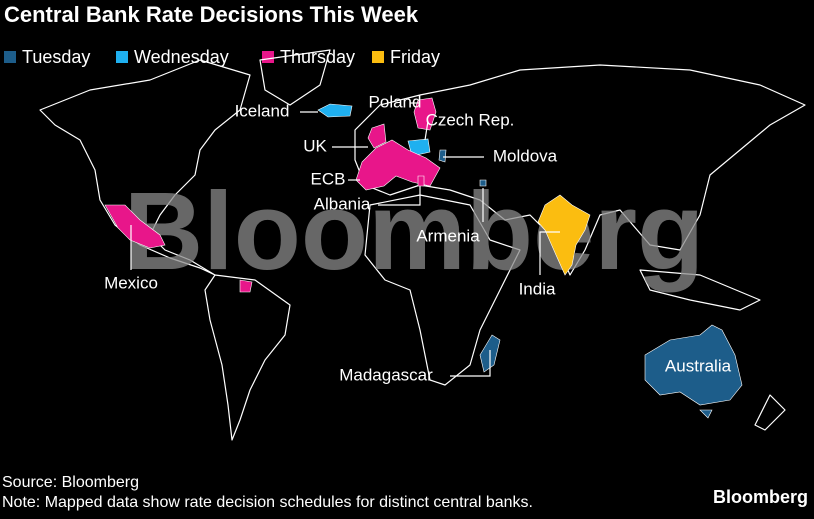 This screenshot has width=814, height=519. What do you see at coordinates (222, 57) in the screenshot?
I see `legend: Tuesday Wednesday Thursday Friday` at bounding box center [222, 57].